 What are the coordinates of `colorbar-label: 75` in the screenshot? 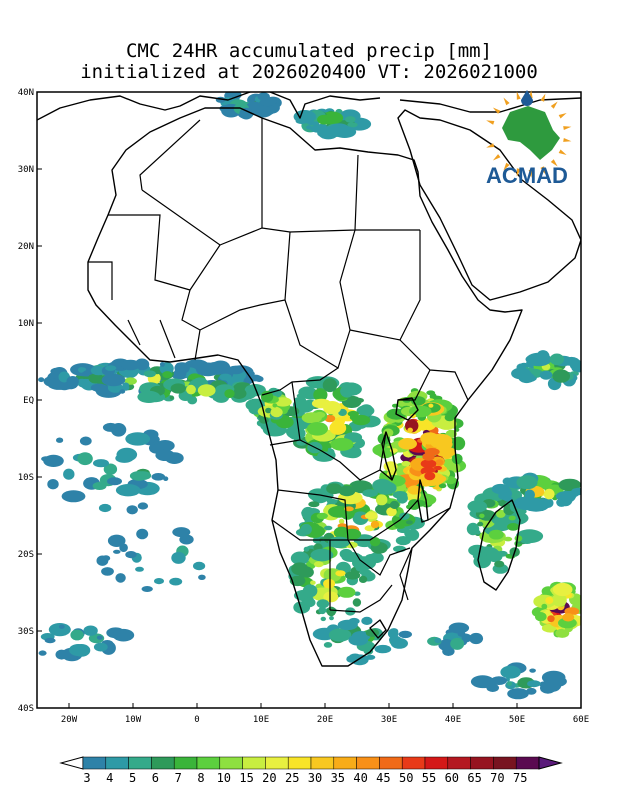 It's located at (520, 778).